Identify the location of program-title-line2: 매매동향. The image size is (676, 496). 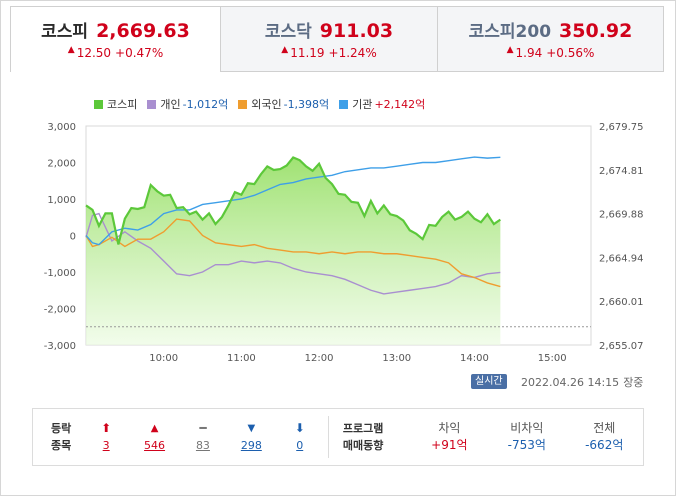
(363, 445).